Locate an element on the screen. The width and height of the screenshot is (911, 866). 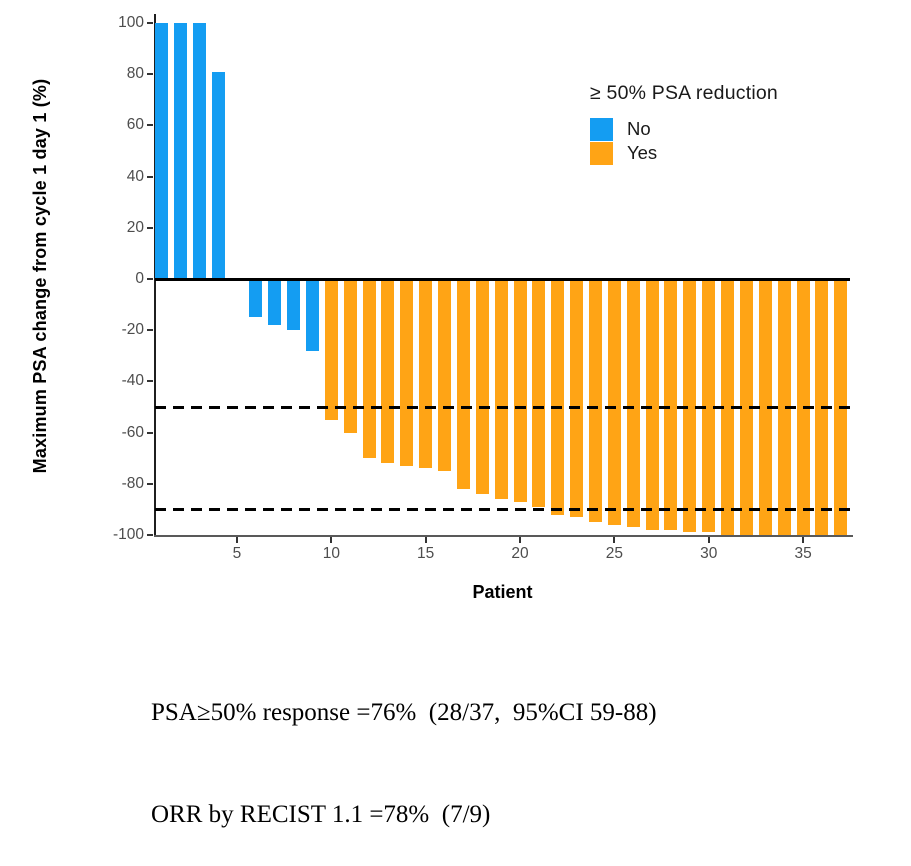
legend-entries: No Yes is located at coordinates (684, 141).